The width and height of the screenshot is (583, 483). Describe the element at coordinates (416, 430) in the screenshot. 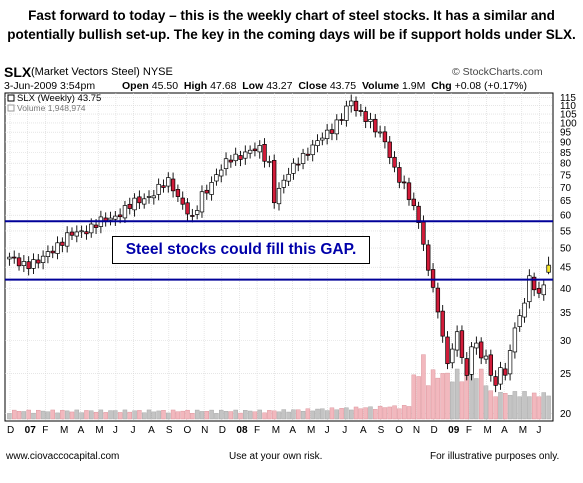

I see `x-tick-label: N` at that location.